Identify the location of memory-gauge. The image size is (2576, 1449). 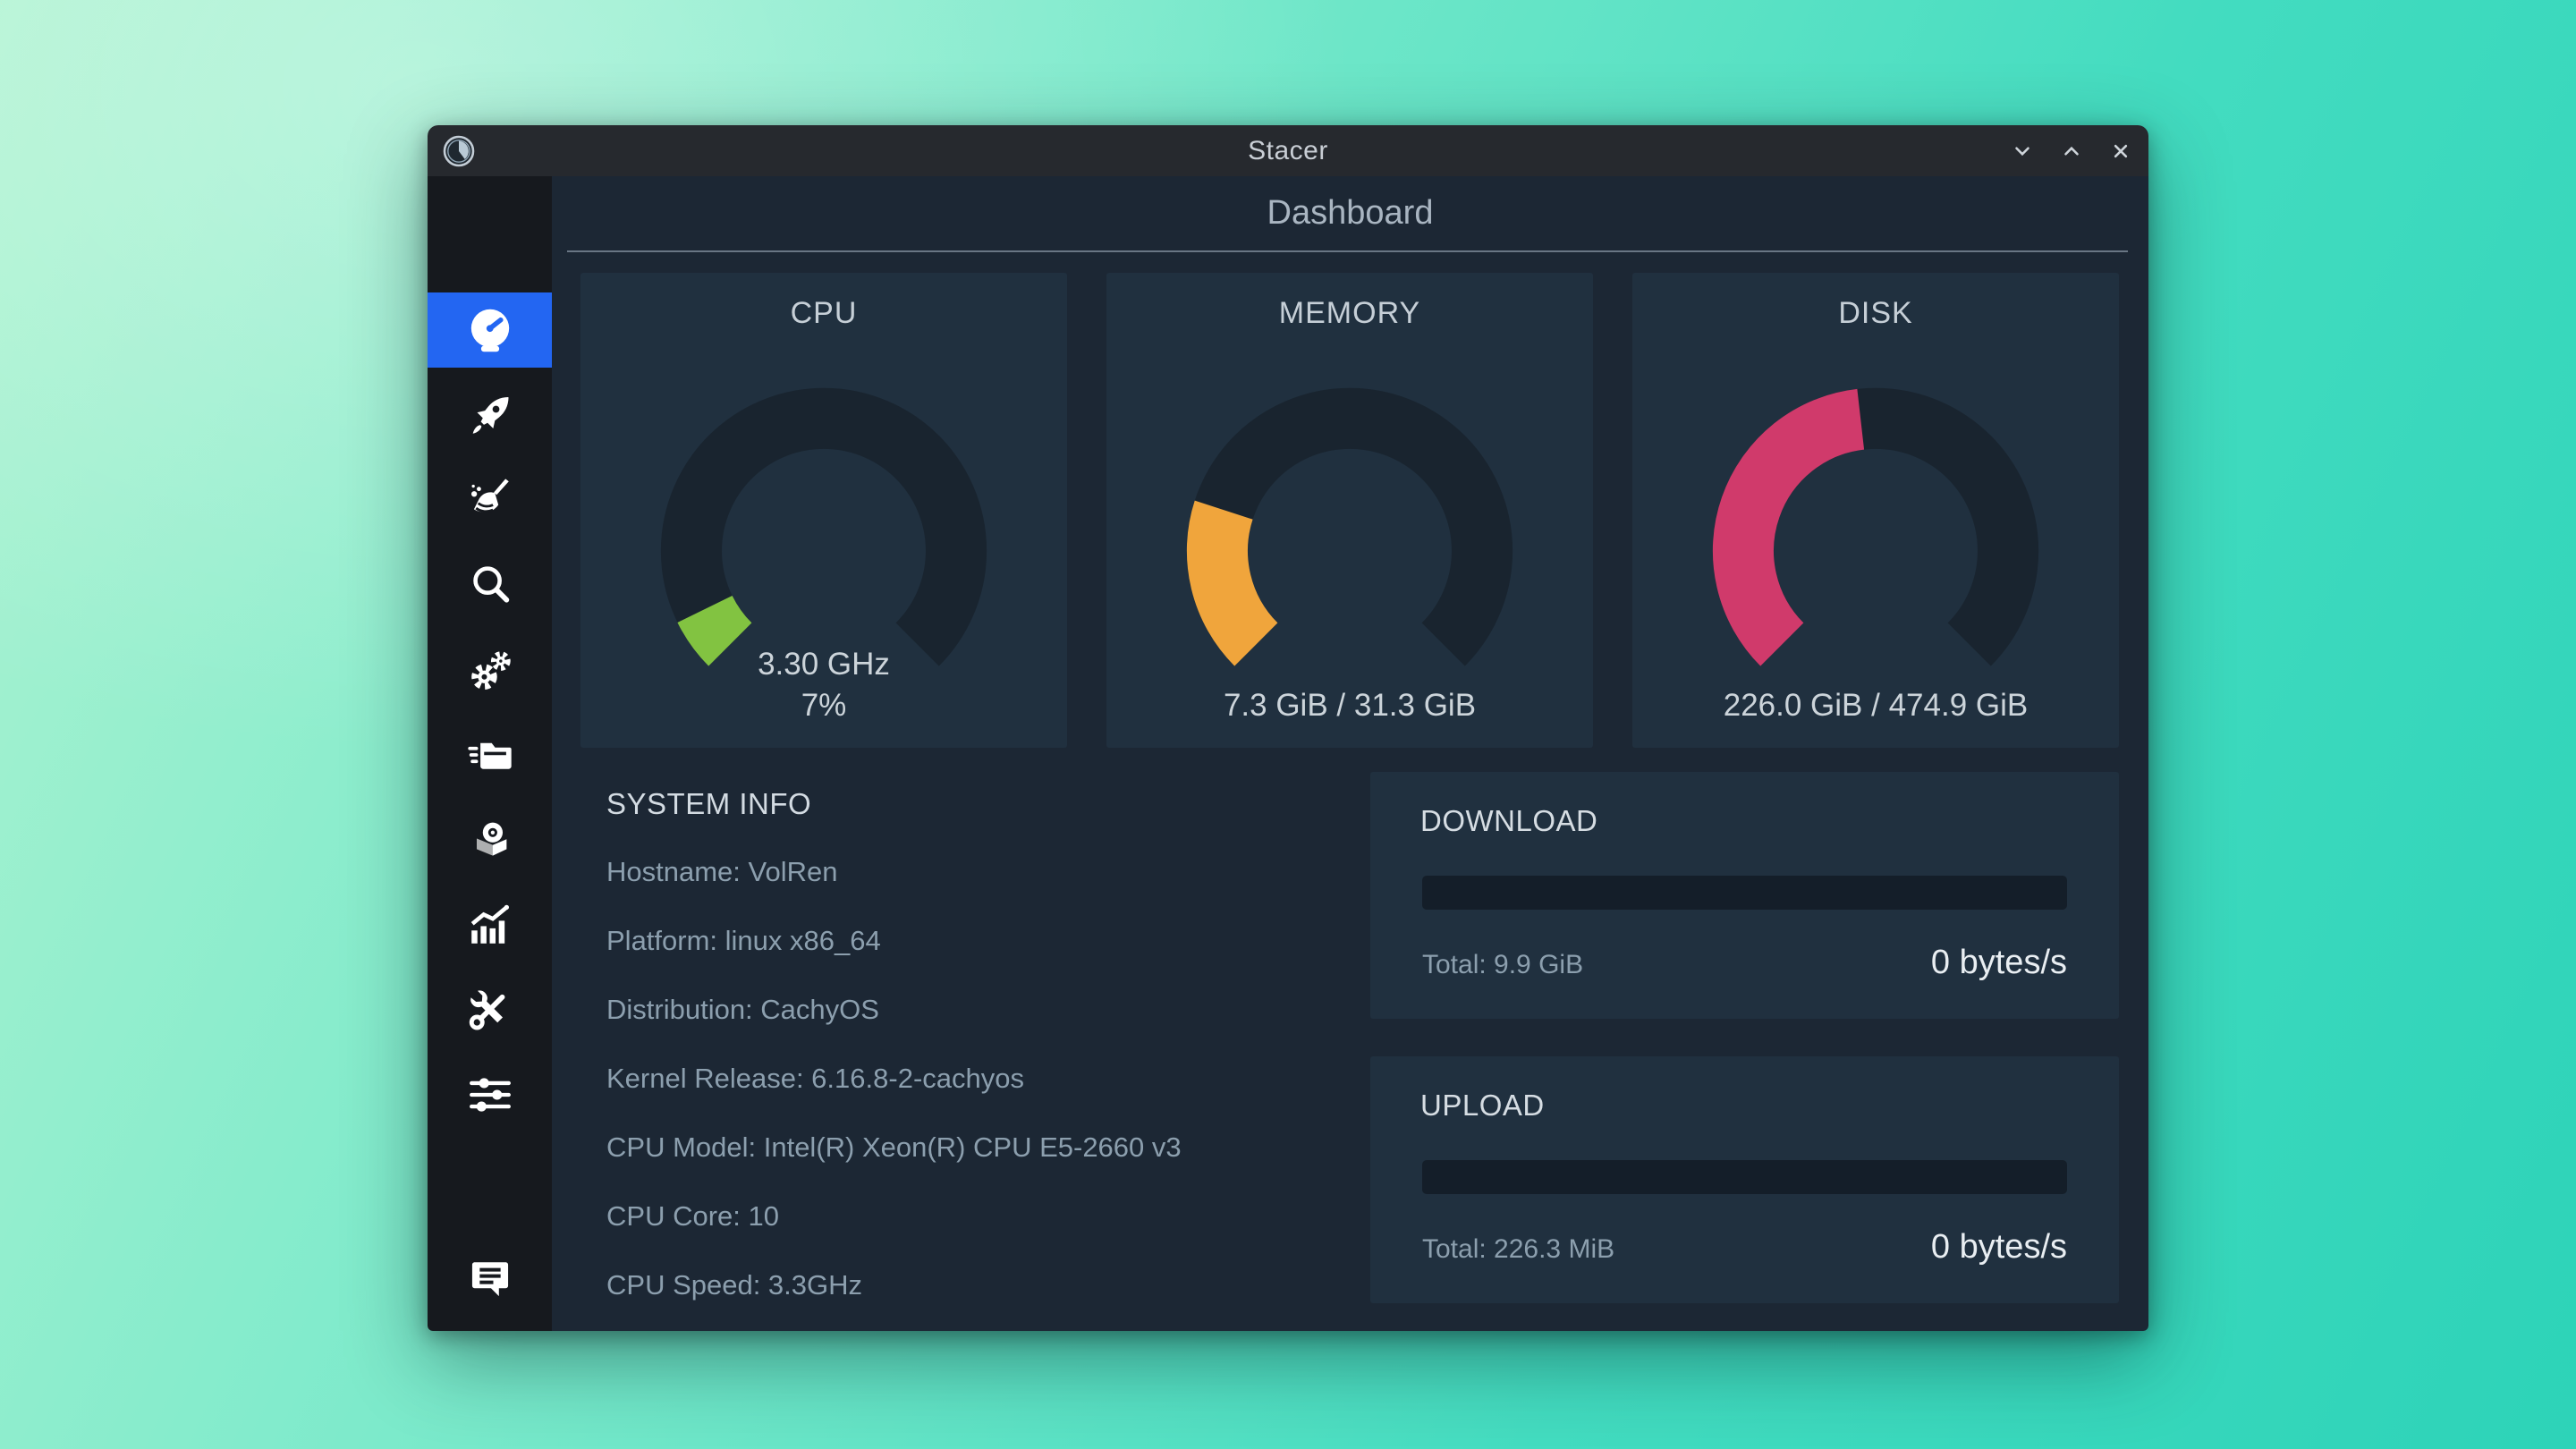
(1349, 526).